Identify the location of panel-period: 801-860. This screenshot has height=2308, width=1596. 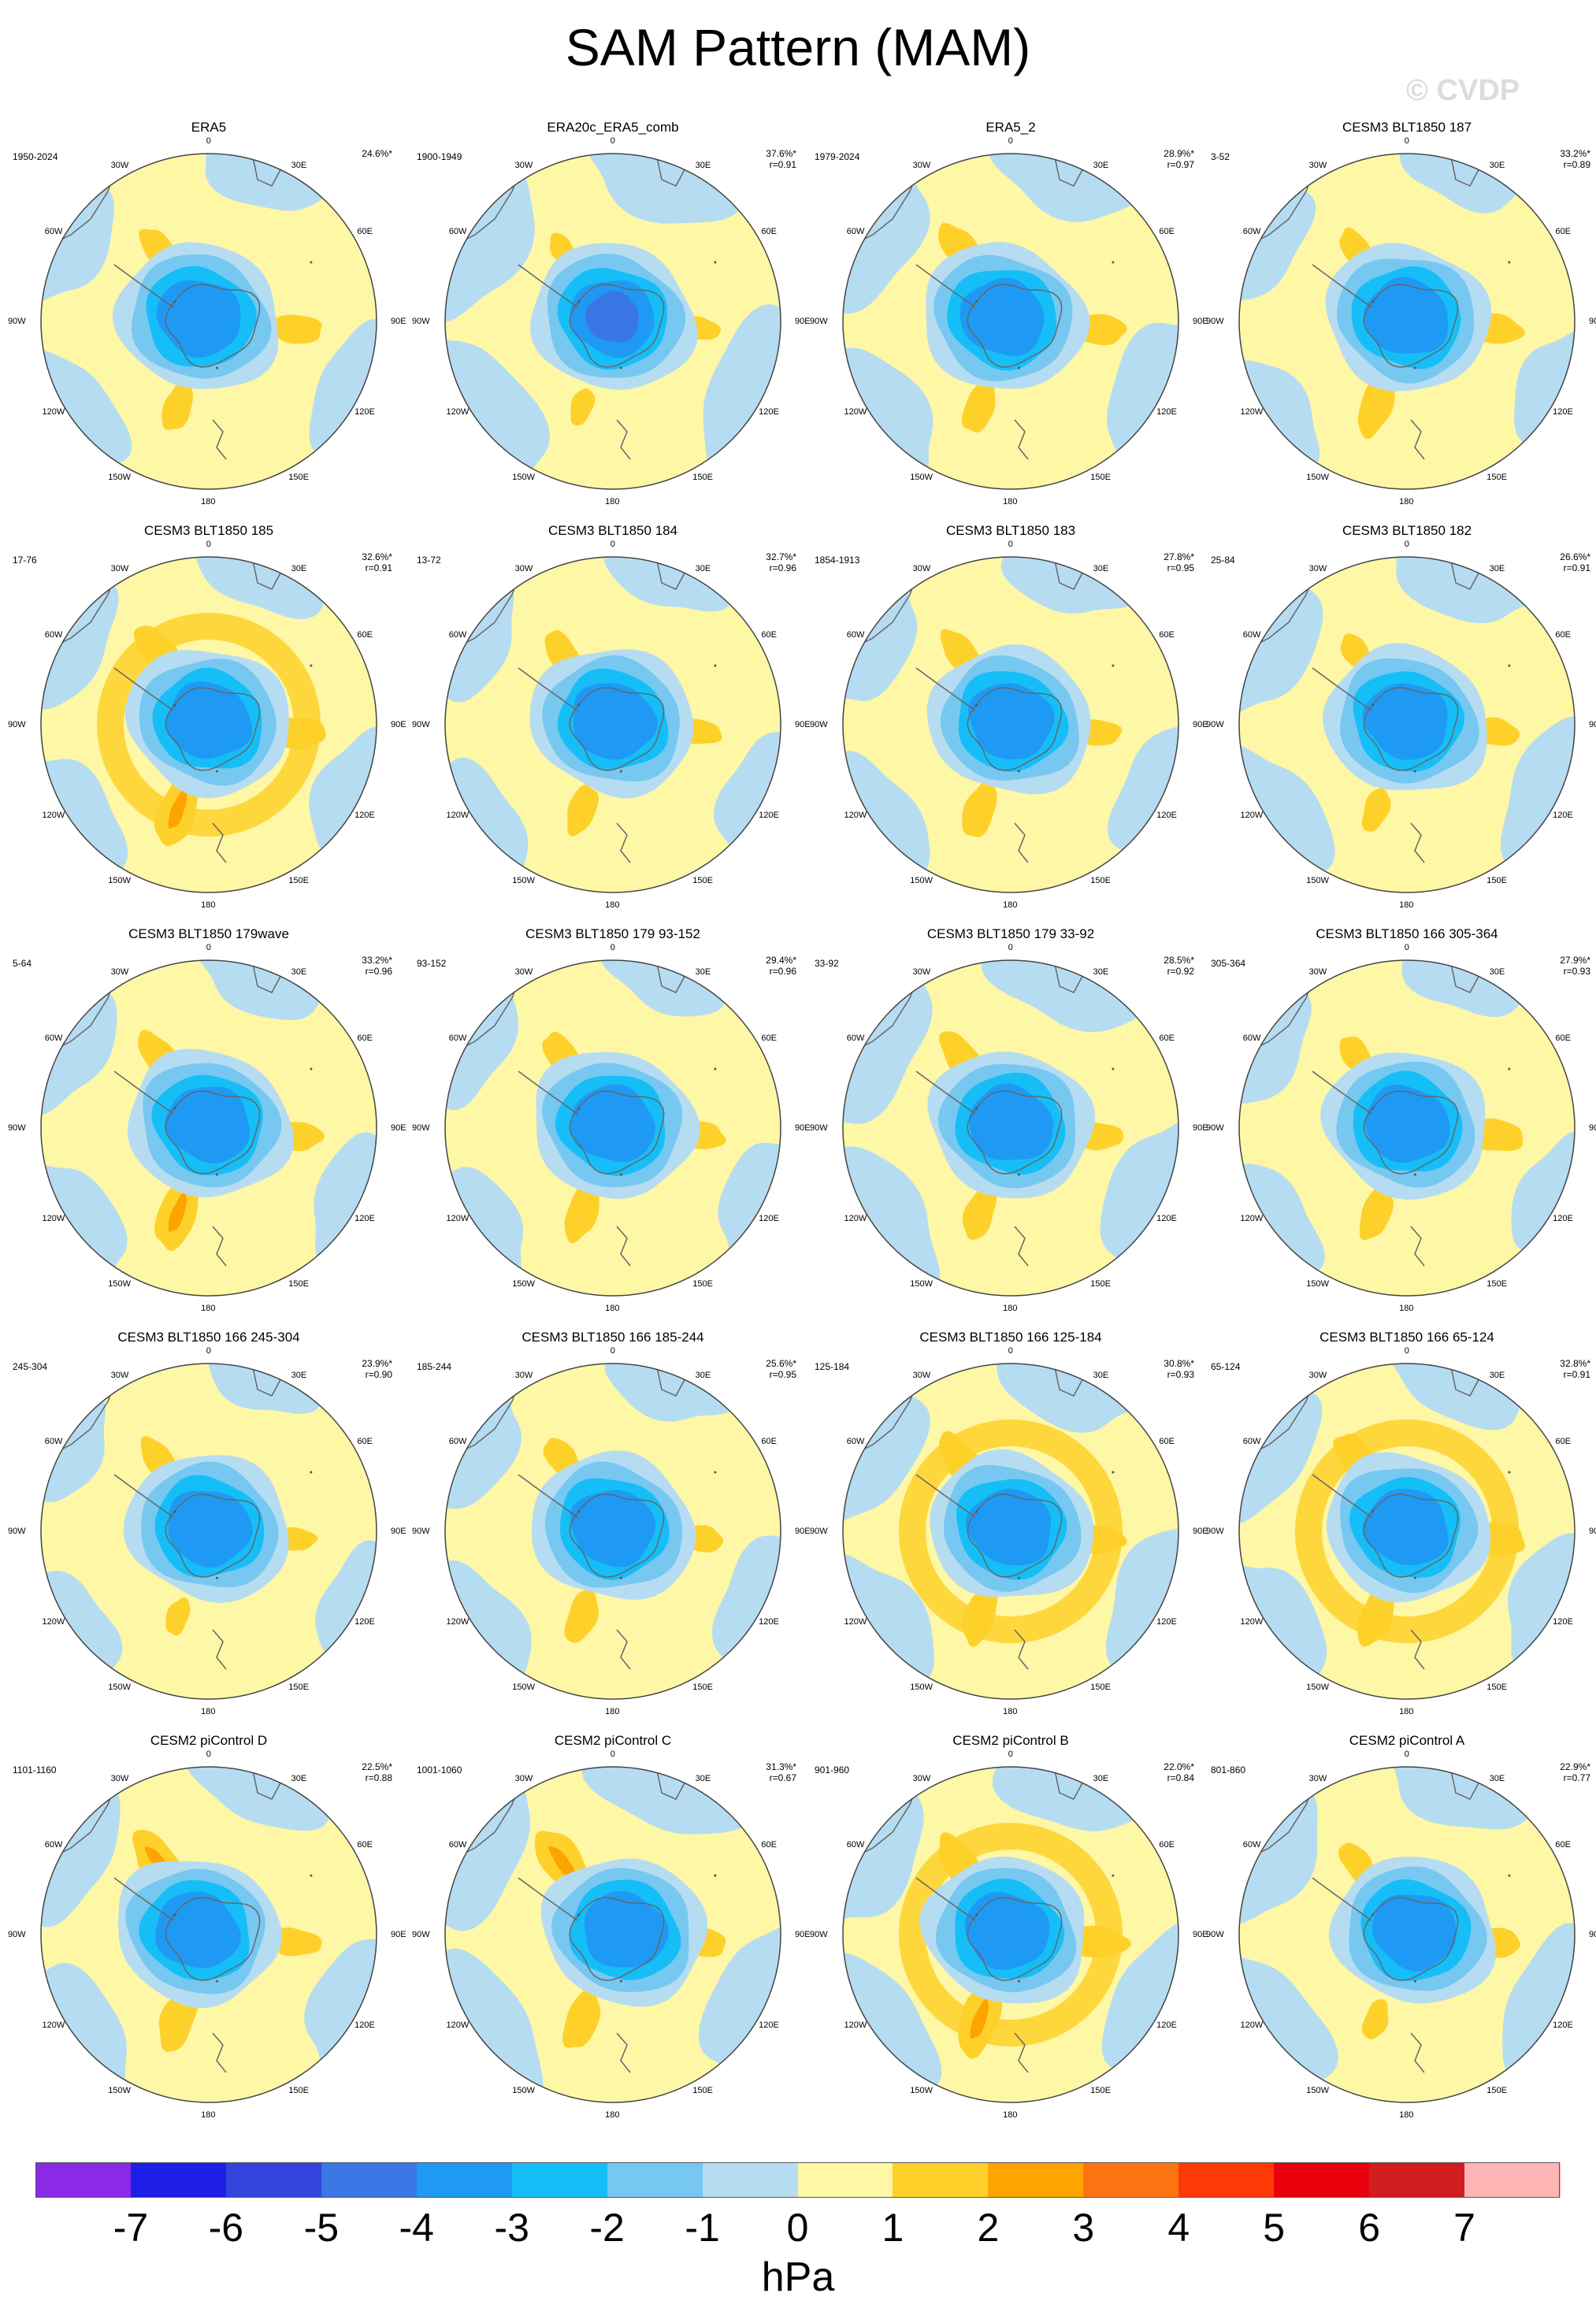
(1228, 1770).